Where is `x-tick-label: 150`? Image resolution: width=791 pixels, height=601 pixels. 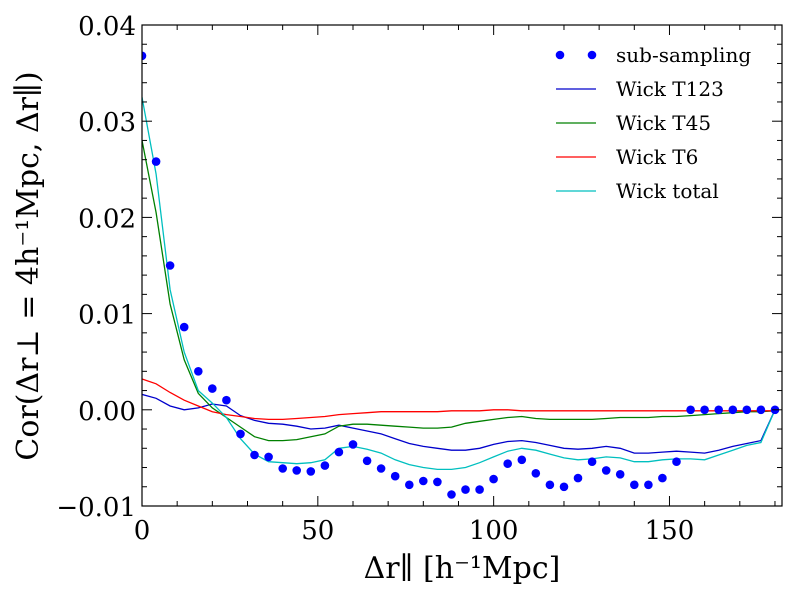
x-tick-label: 150 is located at coordinates (670, 531).